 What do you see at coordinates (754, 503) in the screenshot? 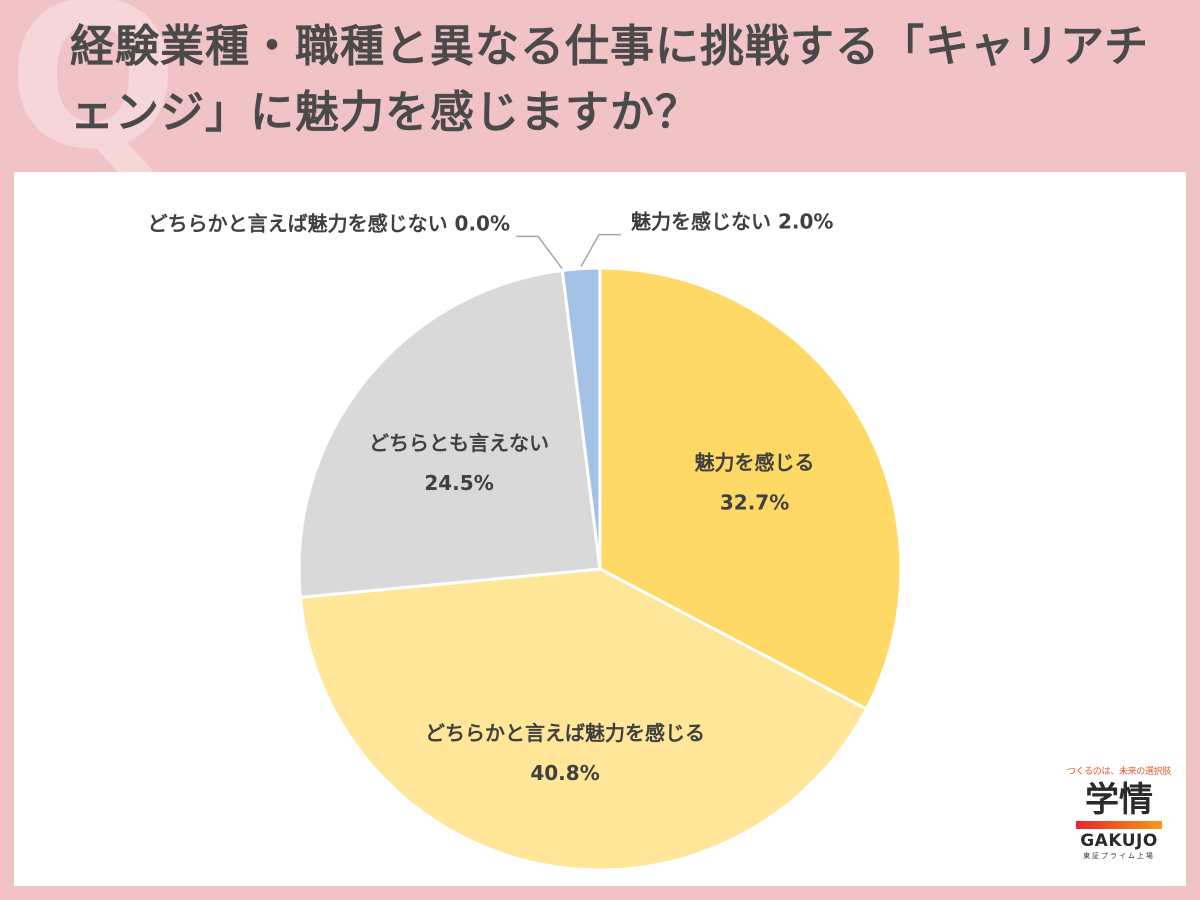
I see `slice-value-label: 32.7%` at bounding box center [754, 503].